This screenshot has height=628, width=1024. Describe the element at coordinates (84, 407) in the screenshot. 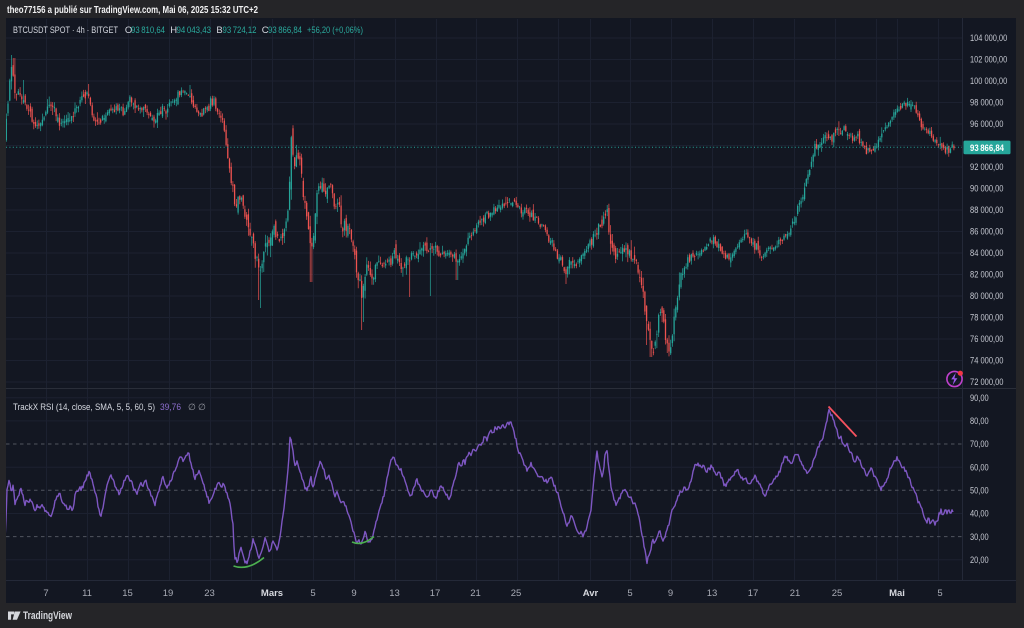

I see `svg-text:TrackX RSI (14, close, SMA, 5,: TrackX RSI (14, close, SMA, 5, 5, 60, 5)` at that location.